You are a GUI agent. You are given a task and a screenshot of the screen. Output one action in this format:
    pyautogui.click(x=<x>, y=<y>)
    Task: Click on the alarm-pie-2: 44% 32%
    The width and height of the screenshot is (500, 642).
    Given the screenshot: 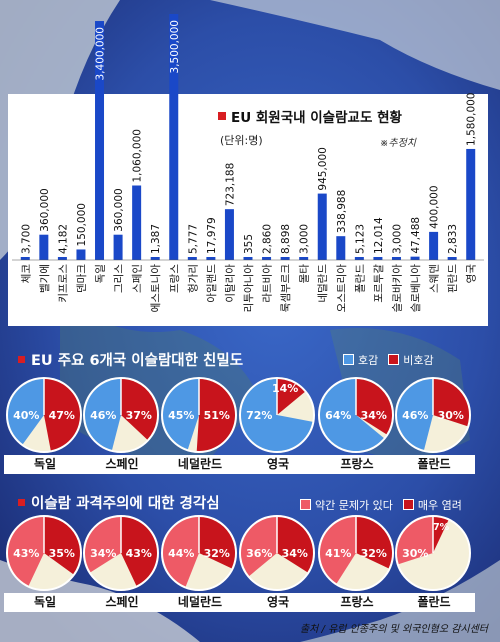 What is the action you would take?
    pyautogui.click(x=199, y=553)
    